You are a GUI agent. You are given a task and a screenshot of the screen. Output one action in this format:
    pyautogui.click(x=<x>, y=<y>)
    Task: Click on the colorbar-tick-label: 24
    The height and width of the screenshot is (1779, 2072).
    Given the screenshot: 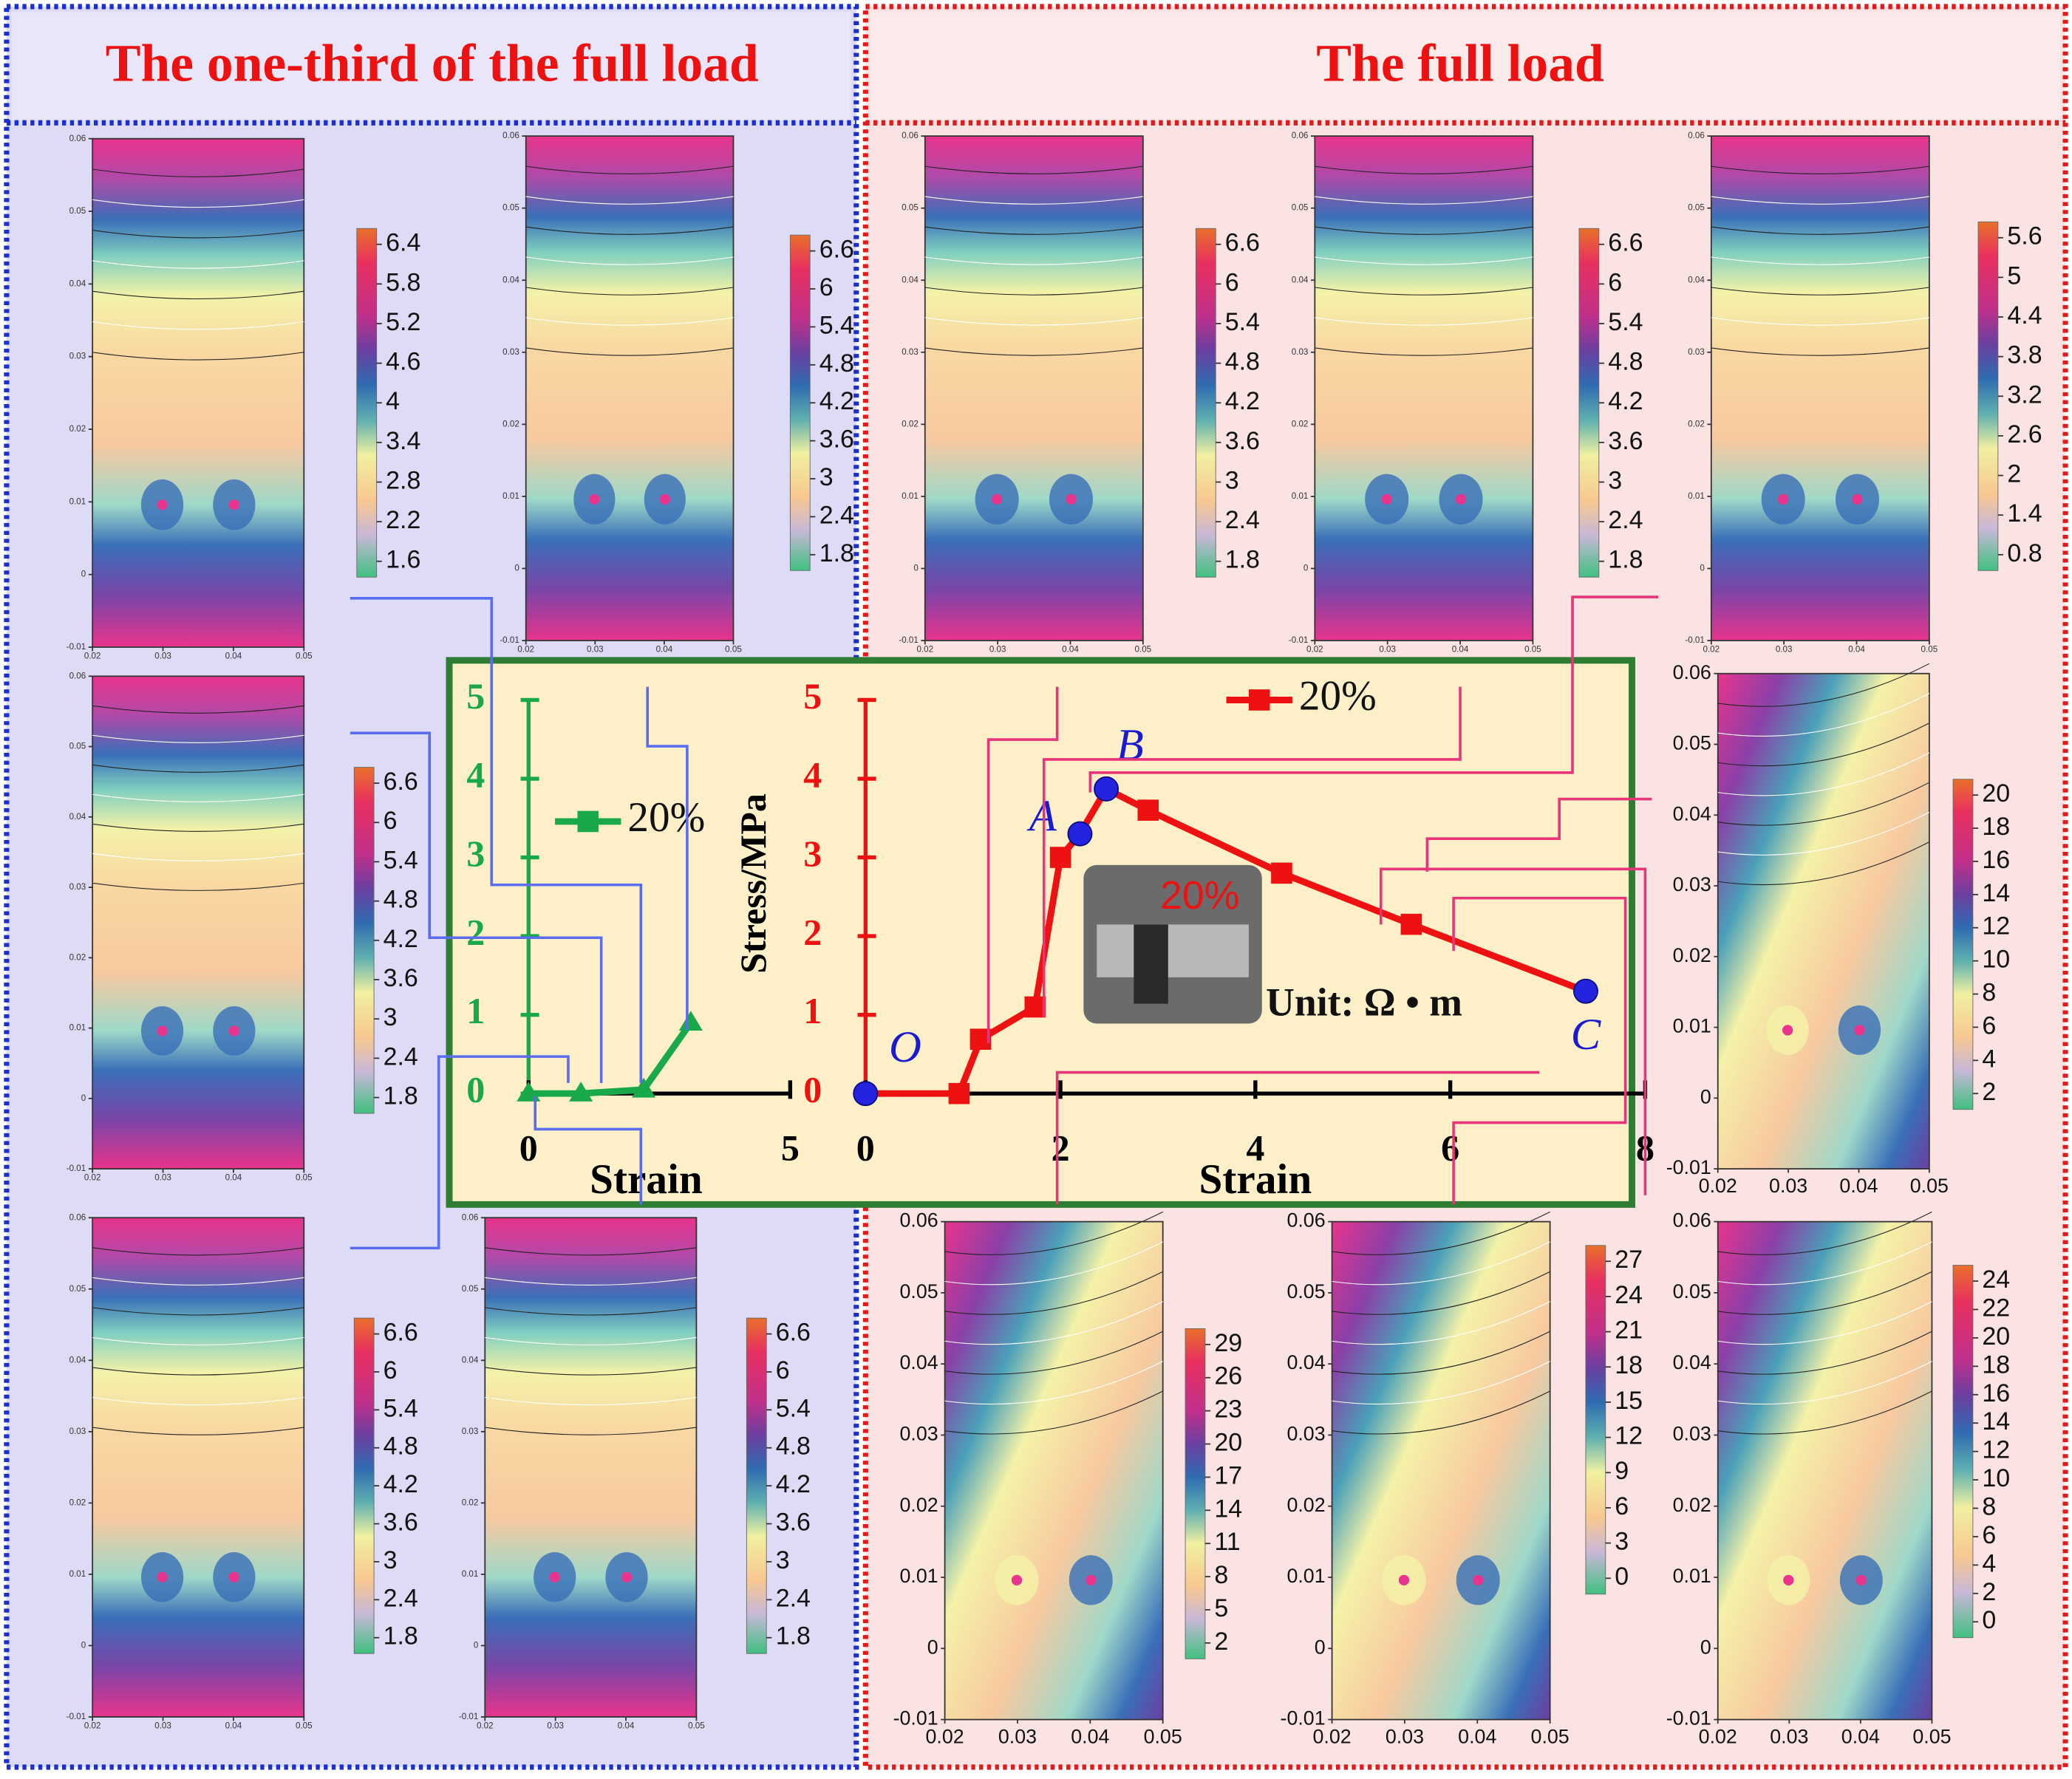 What is the action you would take?
    pyautogui.click(x=1996, y=1280)
    